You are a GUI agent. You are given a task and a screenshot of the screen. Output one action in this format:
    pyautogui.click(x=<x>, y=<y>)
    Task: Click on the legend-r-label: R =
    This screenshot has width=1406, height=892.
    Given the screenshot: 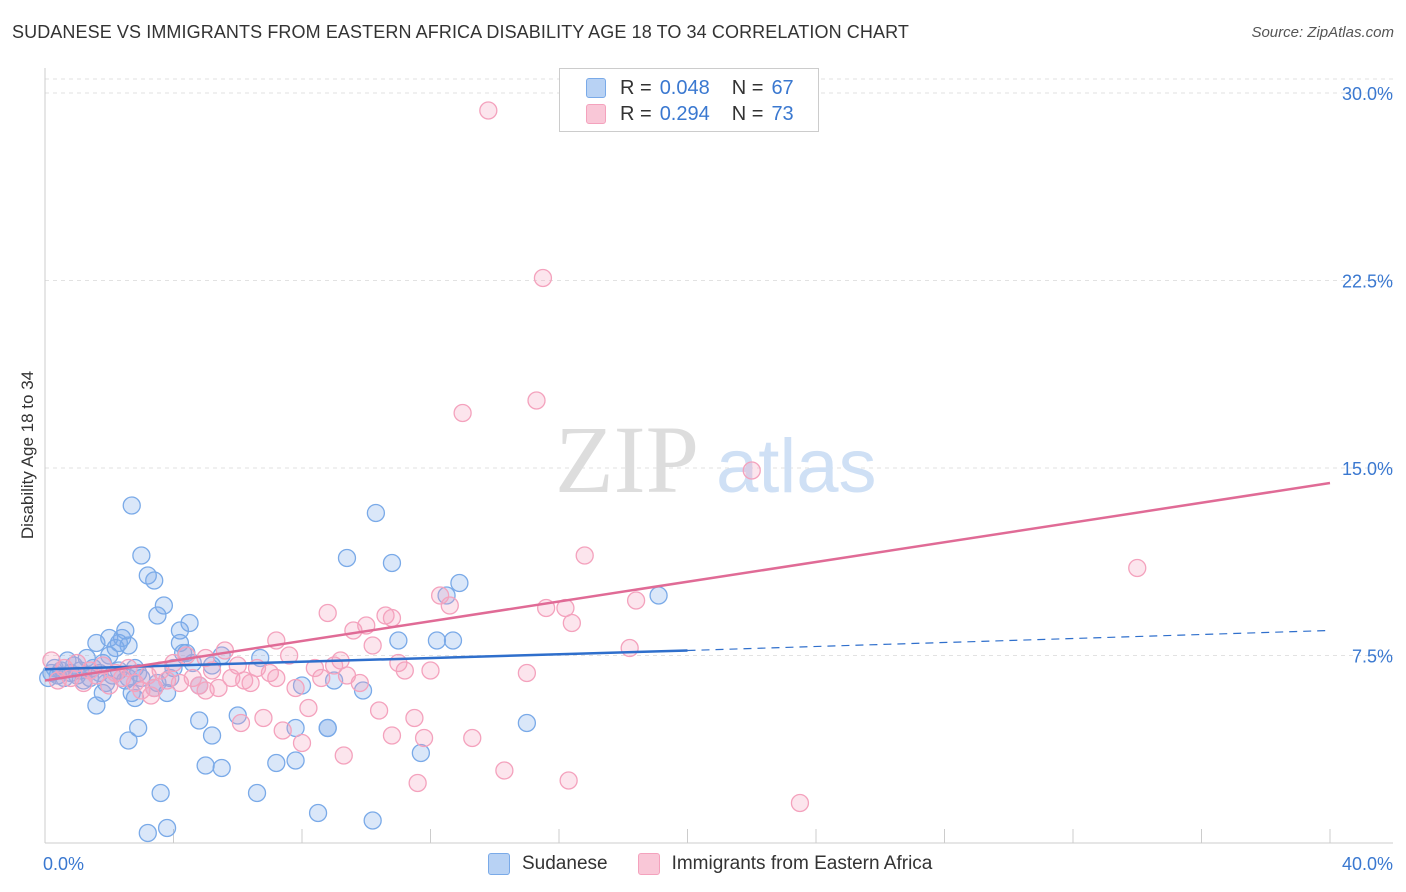 What is the action you would take?
    pyautogui.click(x=636, y=113)
    